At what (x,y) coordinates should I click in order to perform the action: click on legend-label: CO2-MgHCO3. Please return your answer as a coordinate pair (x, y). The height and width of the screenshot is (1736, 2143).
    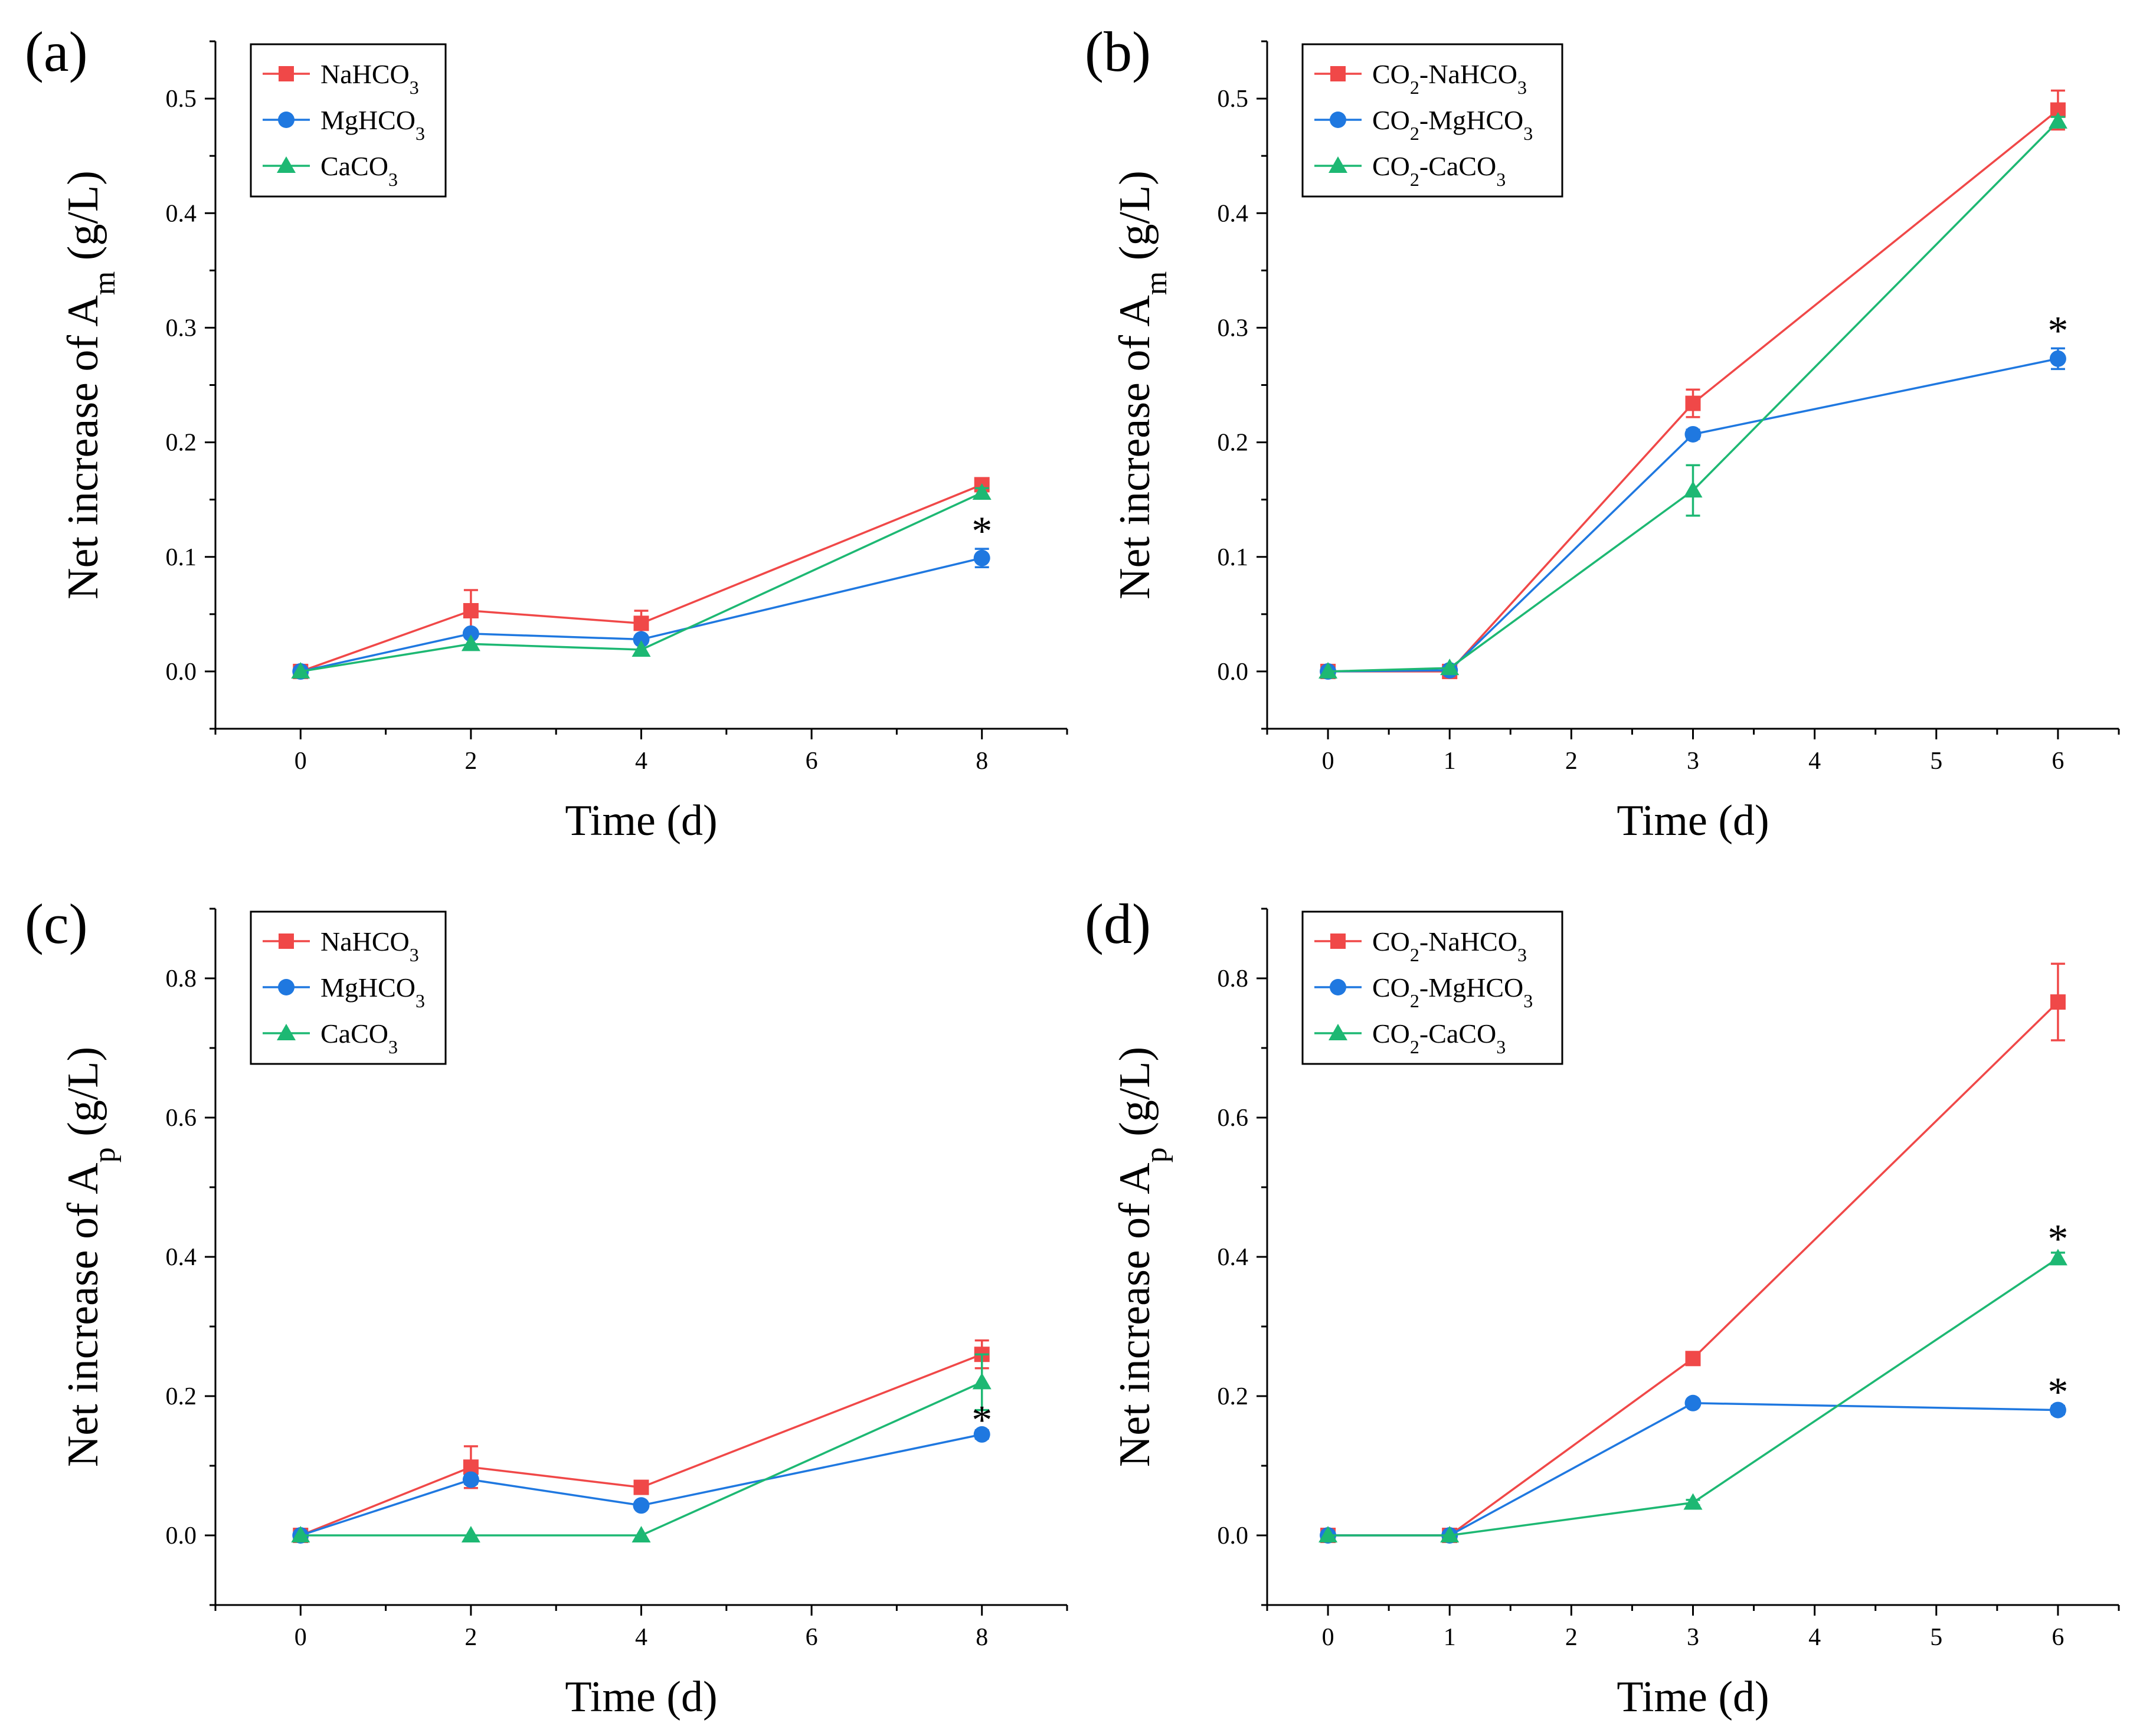
    Looking at the image, I should click on (1452, 991).